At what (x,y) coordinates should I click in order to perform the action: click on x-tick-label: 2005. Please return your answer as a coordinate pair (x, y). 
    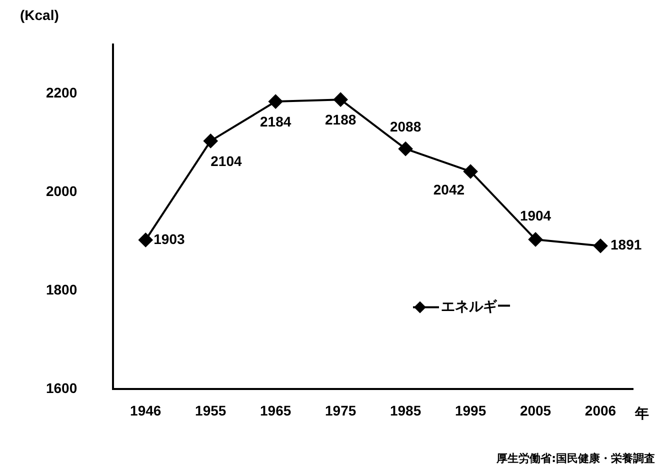
    Looking at the image, I should click on (536, 410).